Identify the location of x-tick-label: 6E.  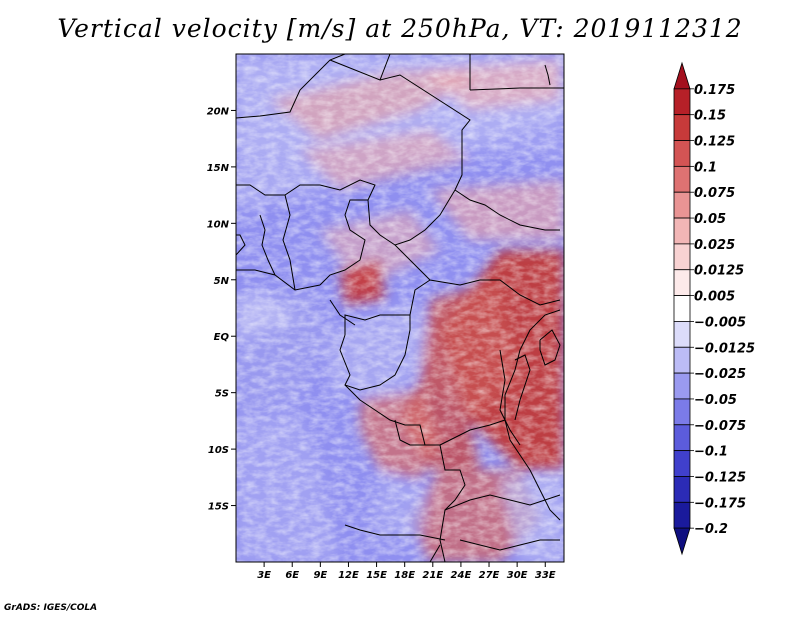
(292, 575).